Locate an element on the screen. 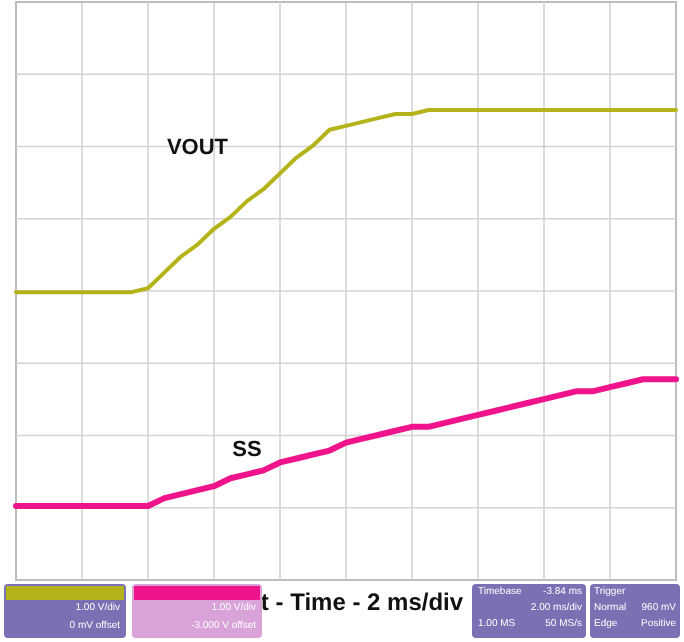  series-label: SS is located at coordinates (247, 450).